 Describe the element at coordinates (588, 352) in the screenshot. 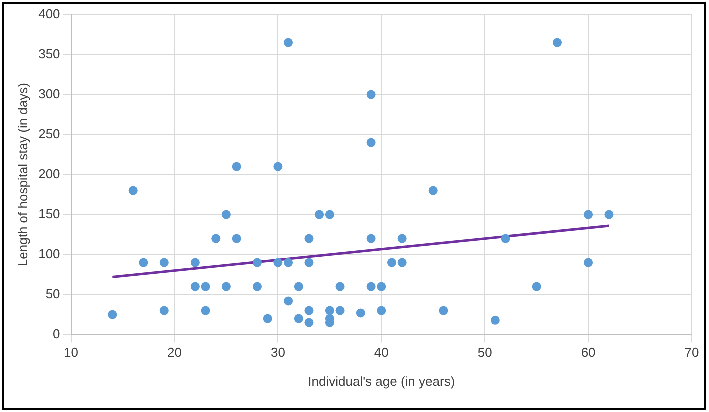

I see `x-tick-label: 60` at that location.